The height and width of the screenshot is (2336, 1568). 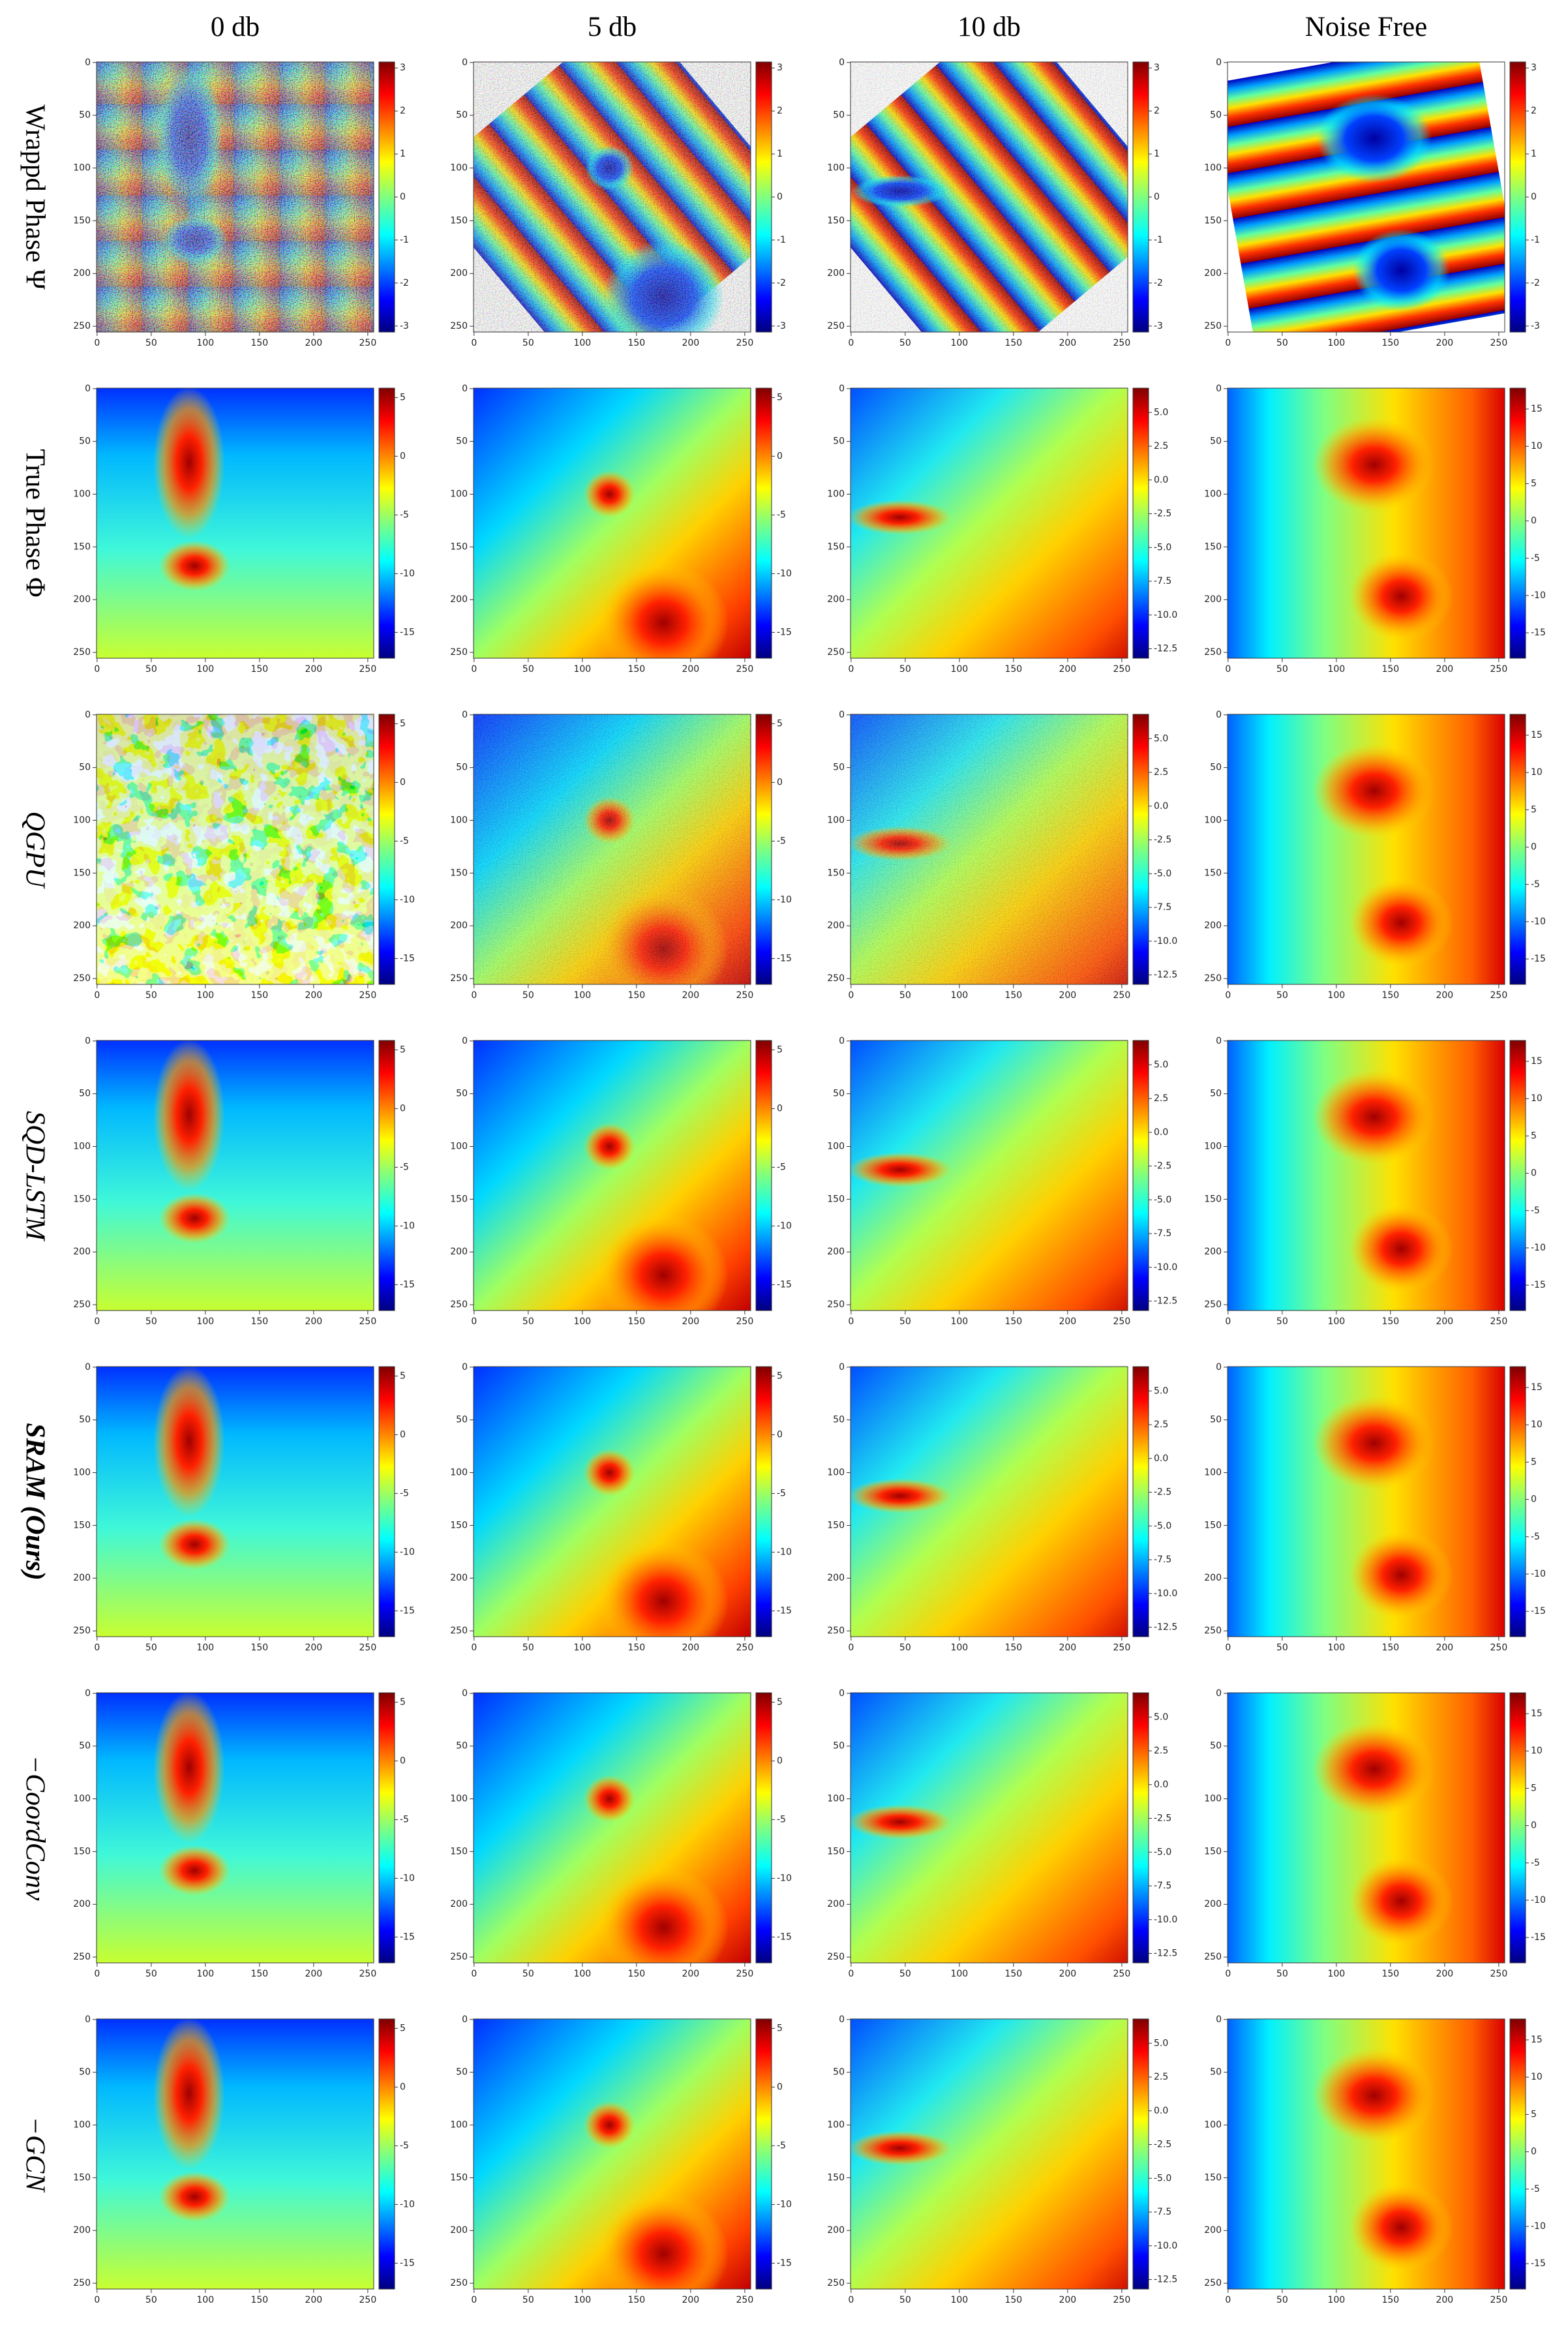 What do you see at coordinates (612, 27) in the screenshot?
I see `column-header: 5 db` at bounding box center [612, 27].